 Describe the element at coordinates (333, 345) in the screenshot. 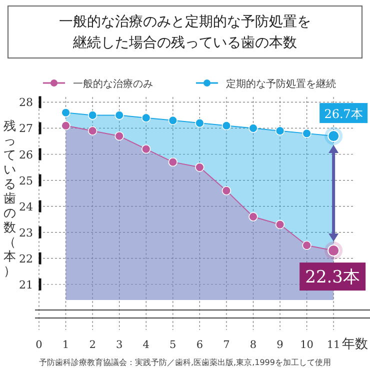

I see `x-tick-label: 11` at that location.